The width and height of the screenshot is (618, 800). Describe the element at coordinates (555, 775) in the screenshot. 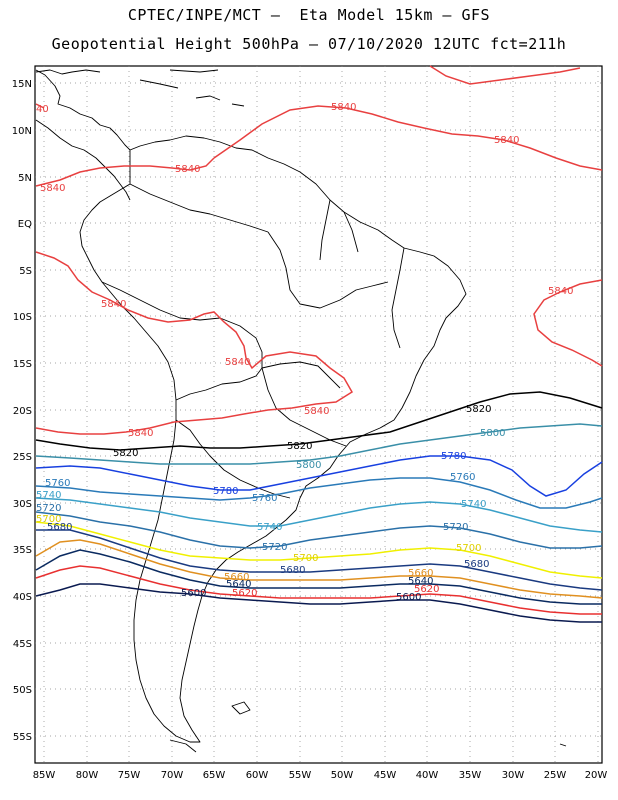

I see `lon-label: 25W` at that location.